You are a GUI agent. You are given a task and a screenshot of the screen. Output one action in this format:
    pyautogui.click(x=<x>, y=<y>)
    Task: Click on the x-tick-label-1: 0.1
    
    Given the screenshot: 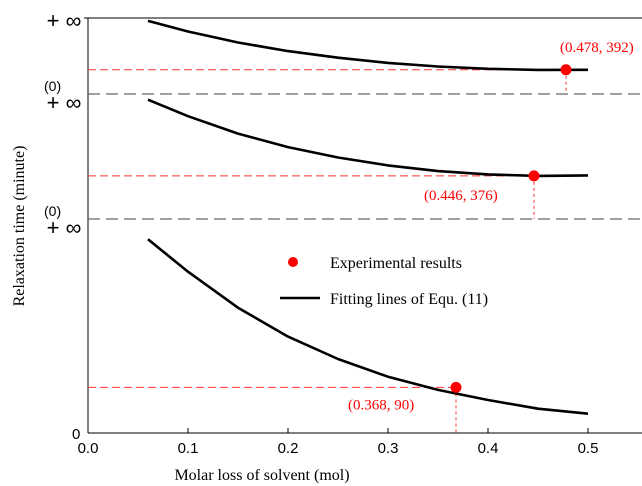 What is the action you would take?
    pyautogui.click(x=188, y=448)
    